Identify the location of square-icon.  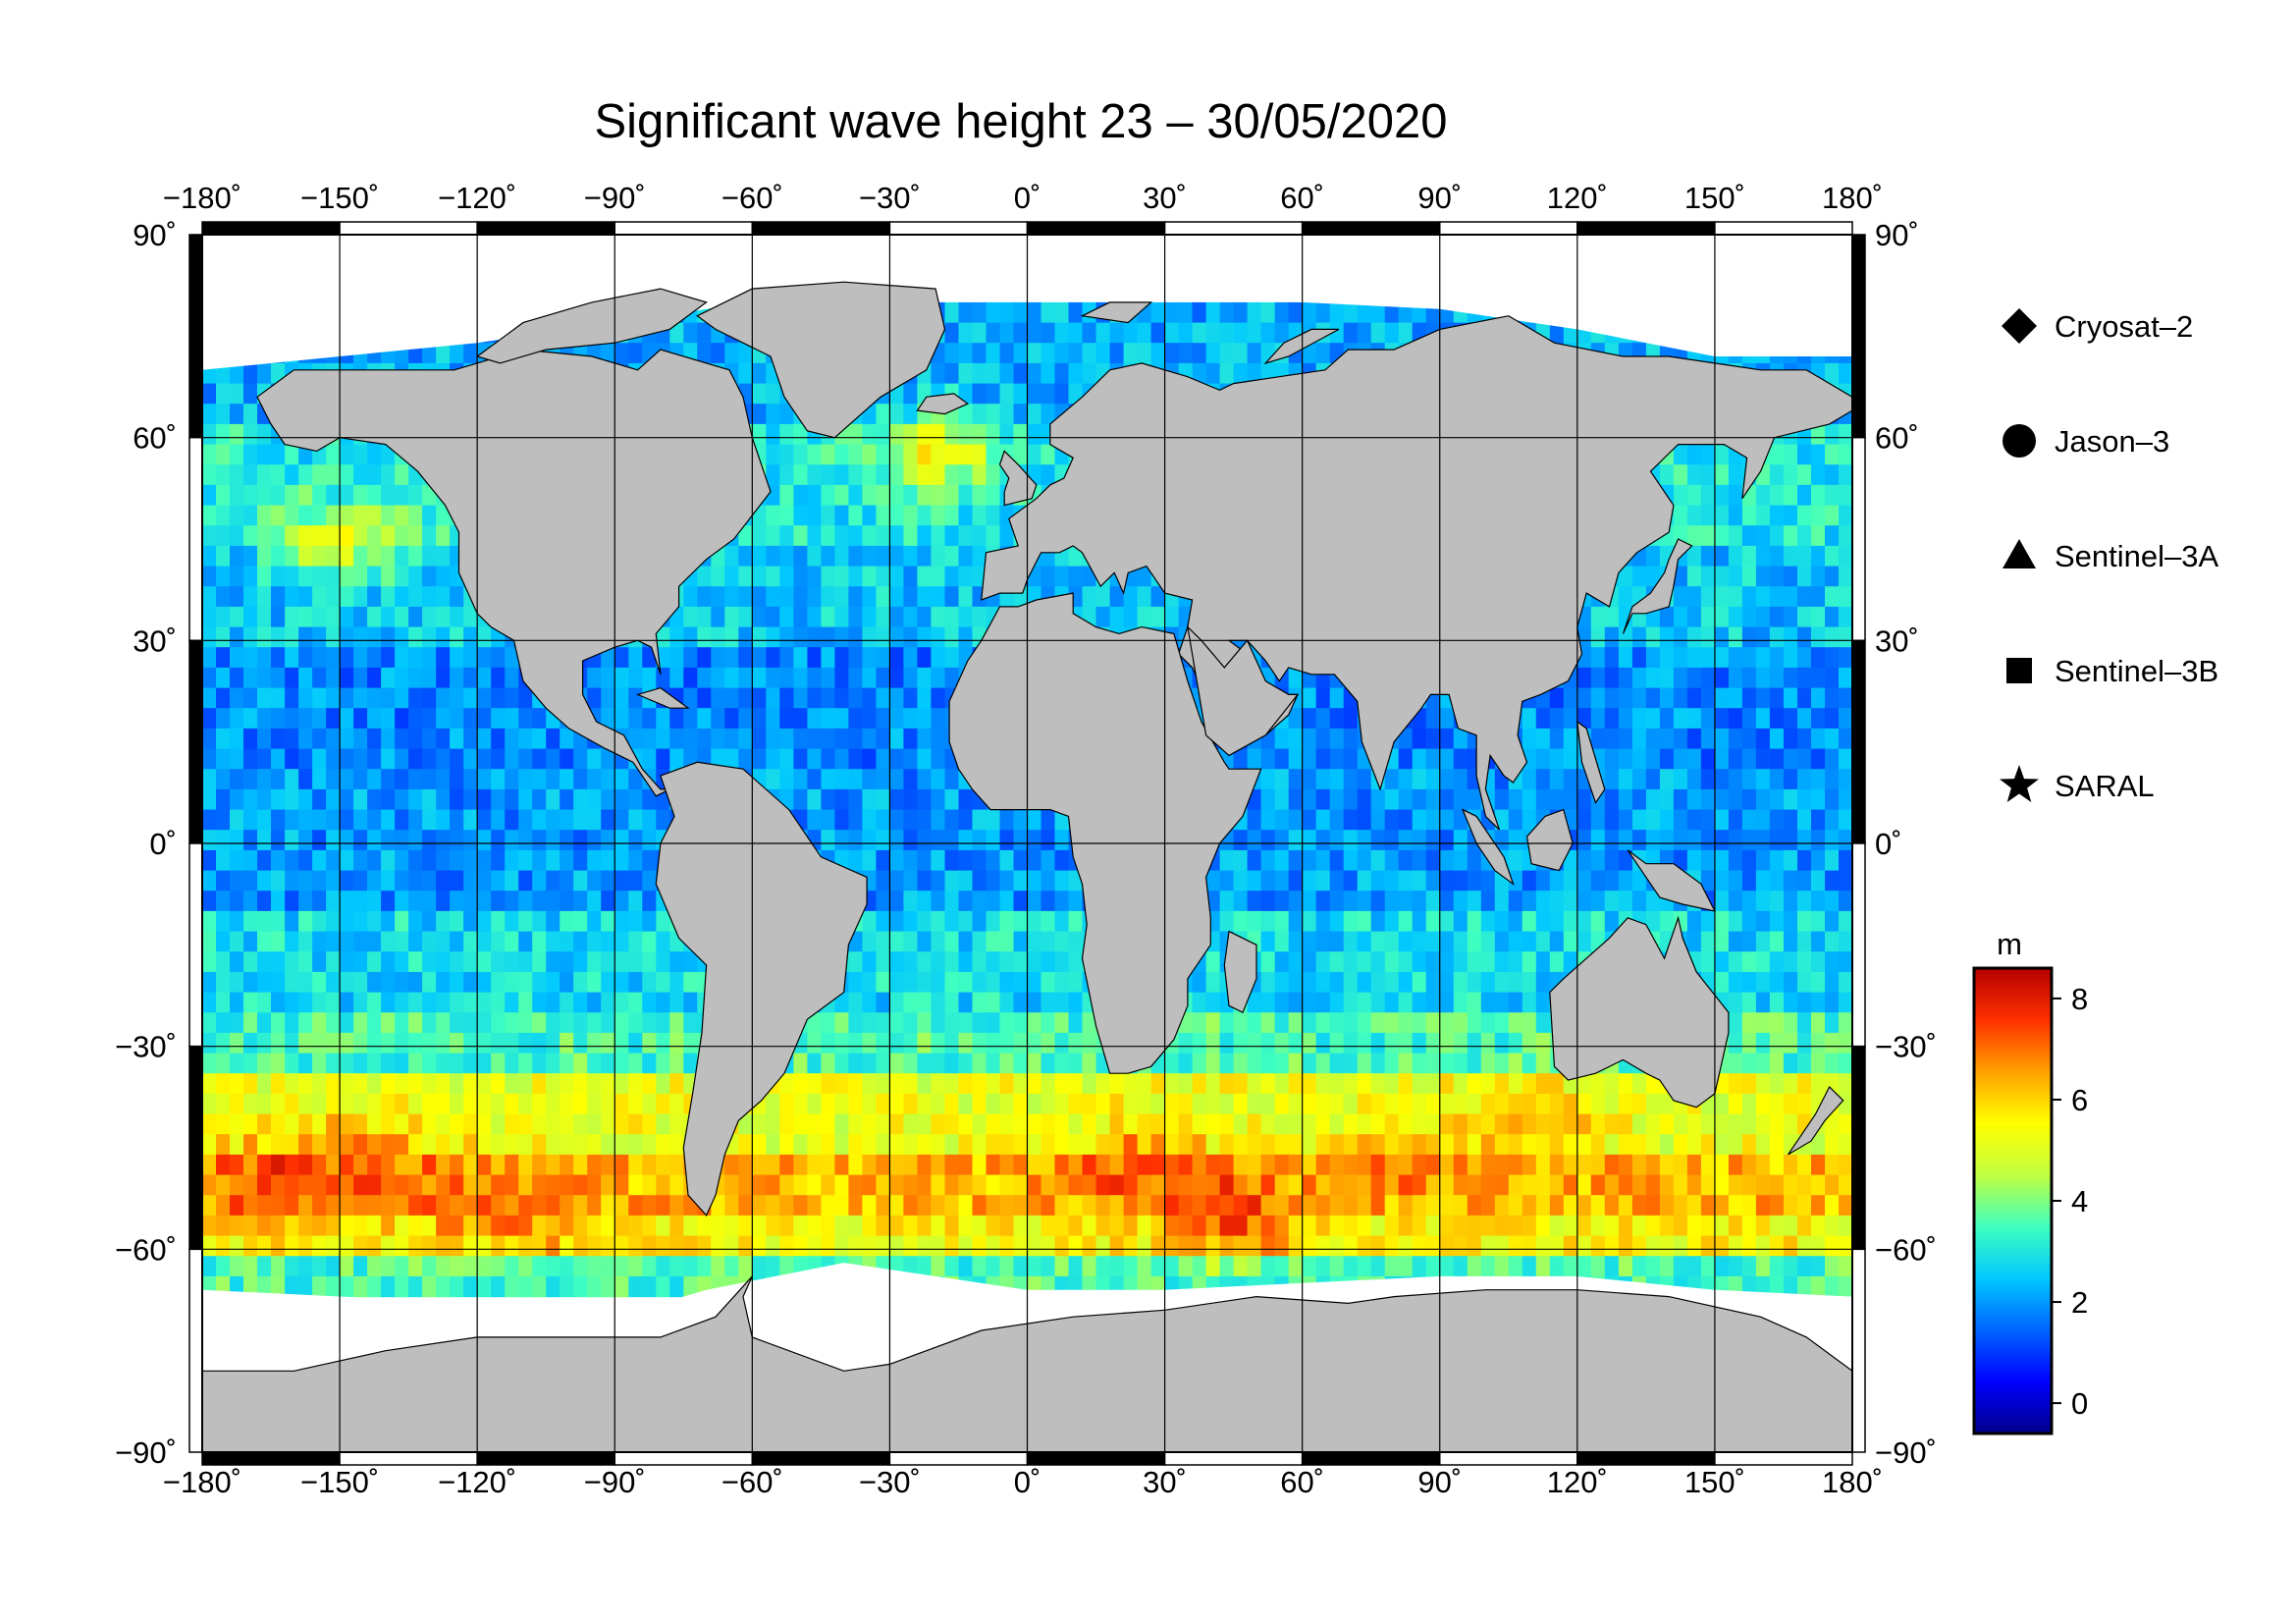
(2019, 670).